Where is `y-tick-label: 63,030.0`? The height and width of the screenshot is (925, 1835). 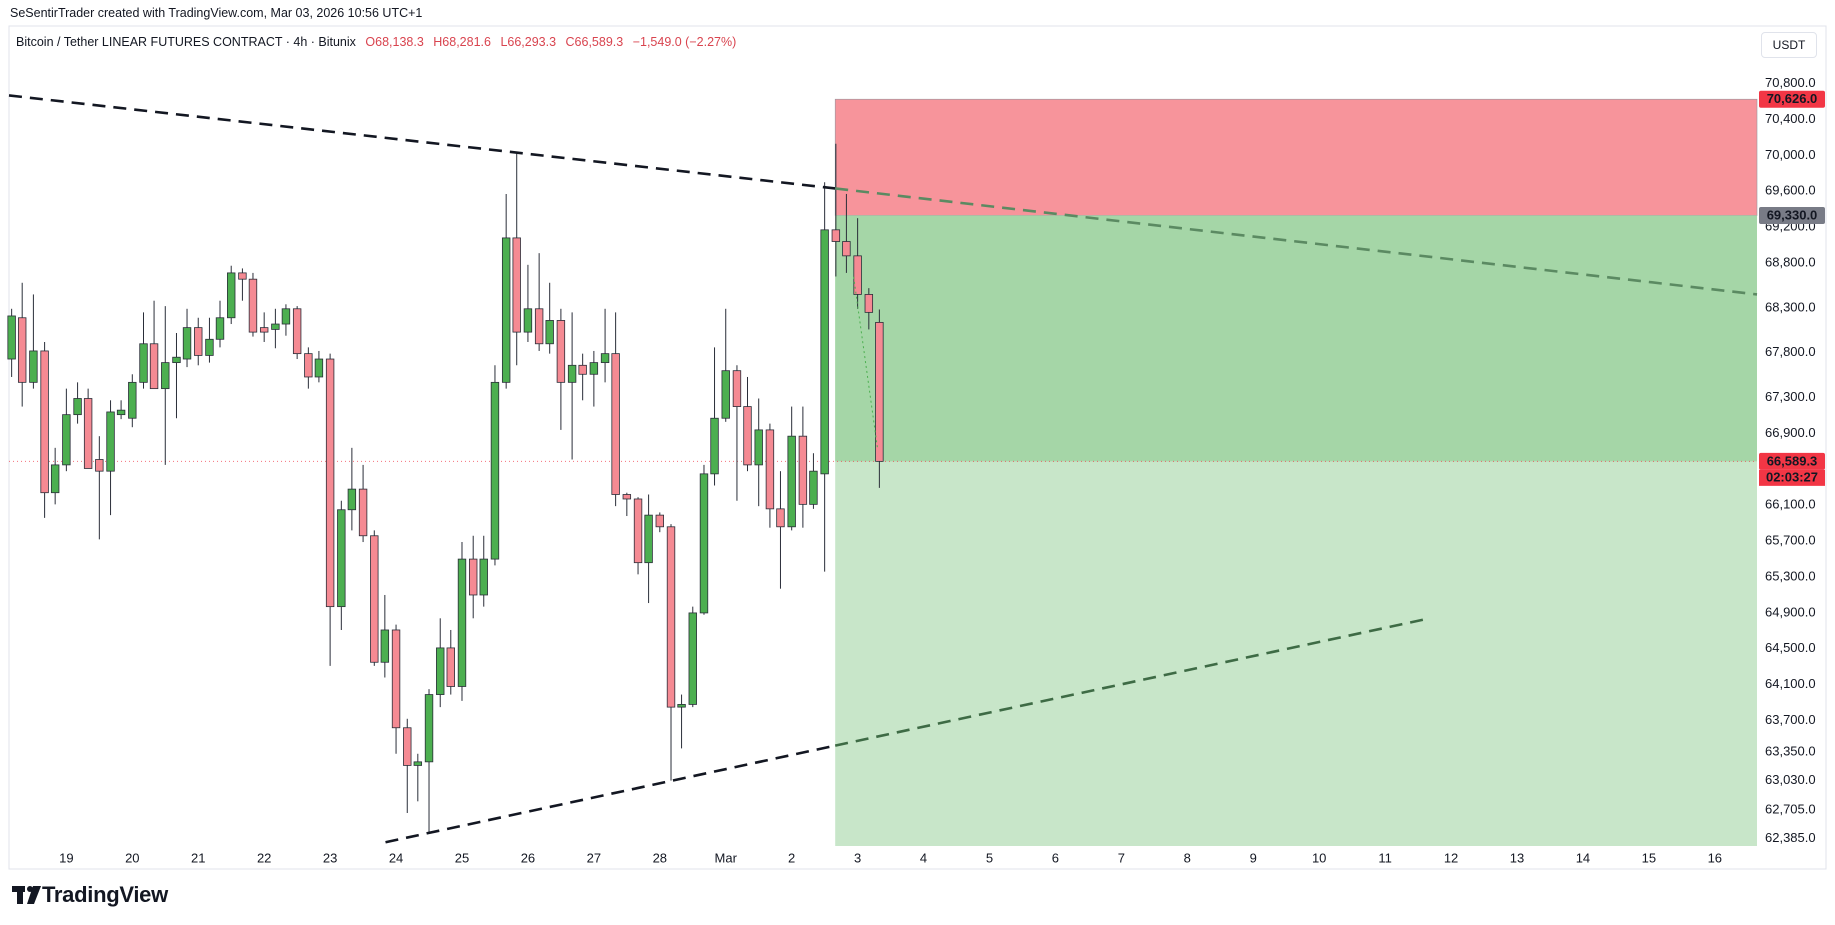
y-tick-label: 63,030.0 is located at coordinates (1790, 779).